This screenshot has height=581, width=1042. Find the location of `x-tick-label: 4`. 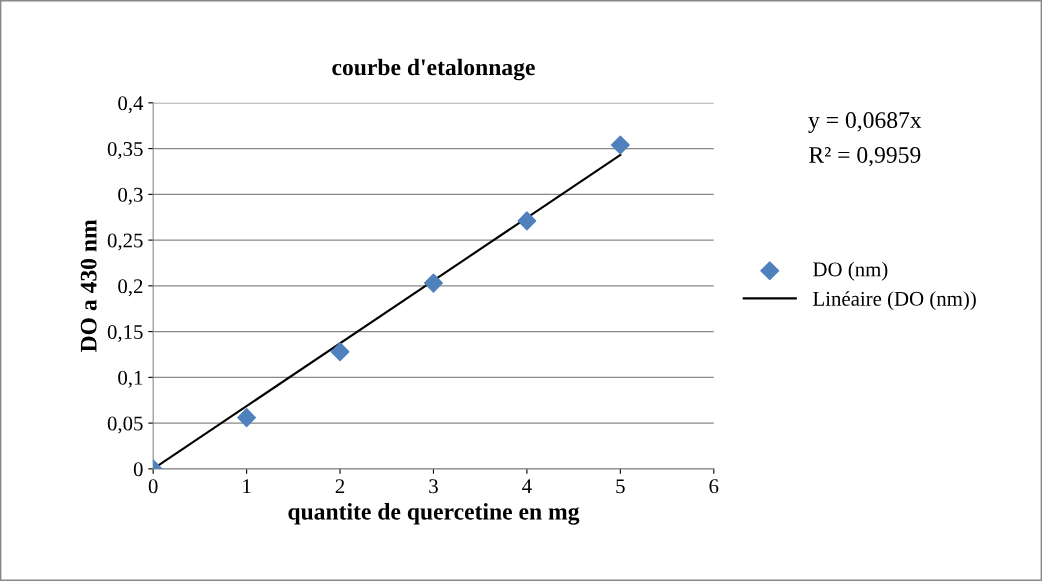

x-tick-label: 4 is located at coordinates (527, 486).